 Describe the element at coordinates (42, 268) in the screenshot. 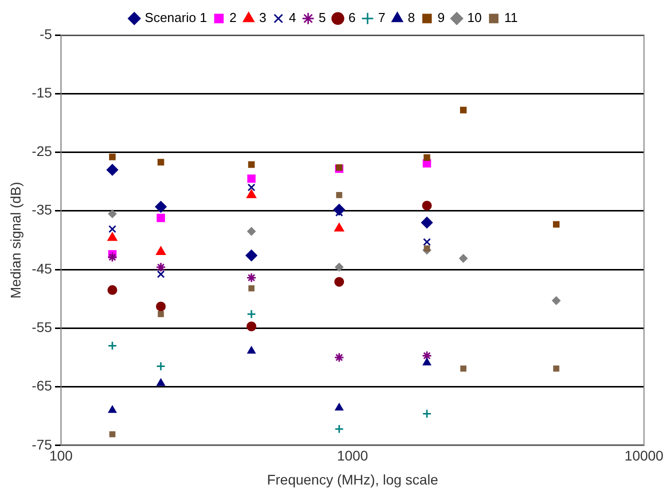

I see `y-tick-label: -45` at that location.